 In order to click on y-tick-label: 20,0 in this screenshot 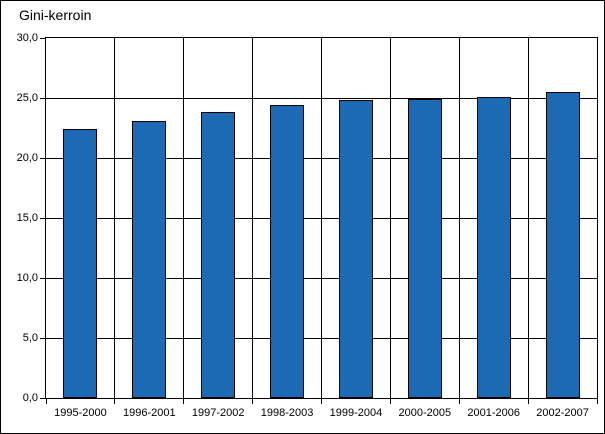, I will do `click(27, 158)`.